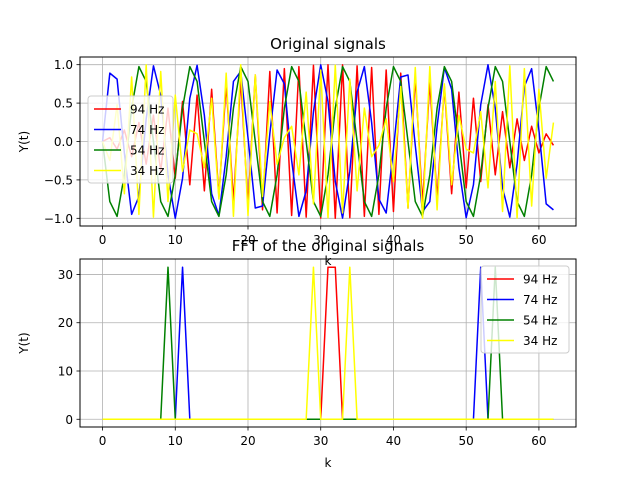 The height and width of the screenshot is (480, 640). I want to click on chart-title: FFT of the original signals, so click(328, 246).